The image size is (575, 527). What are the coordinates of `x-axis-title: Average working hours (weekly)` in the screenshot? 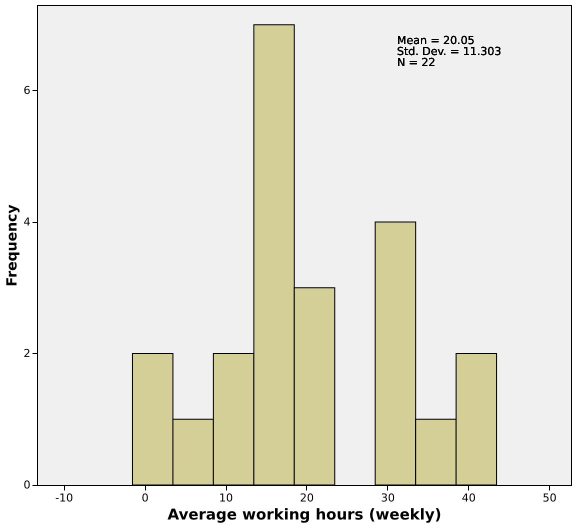 It's located at (304, 515).